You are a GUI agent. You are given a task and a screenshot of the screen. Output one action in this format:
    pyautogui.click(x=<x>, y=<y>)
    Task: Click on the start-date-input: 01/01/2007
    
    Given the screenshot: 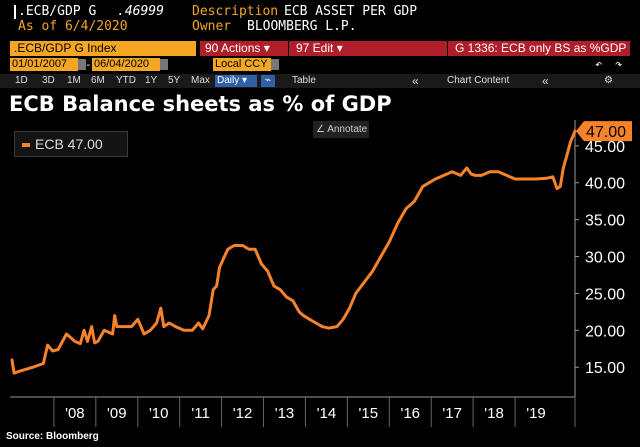 What is the action you would take?
    pyautogui.click(x=44, y=64)
    